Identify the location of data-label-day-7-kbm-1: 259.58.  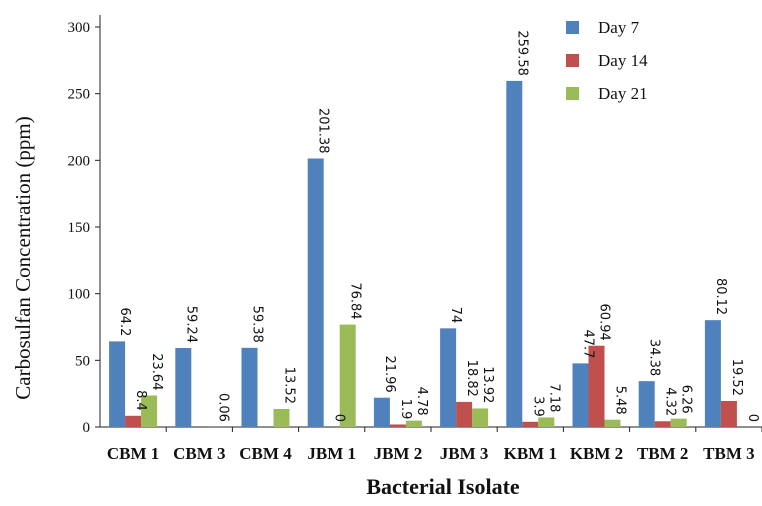
(521, 53).